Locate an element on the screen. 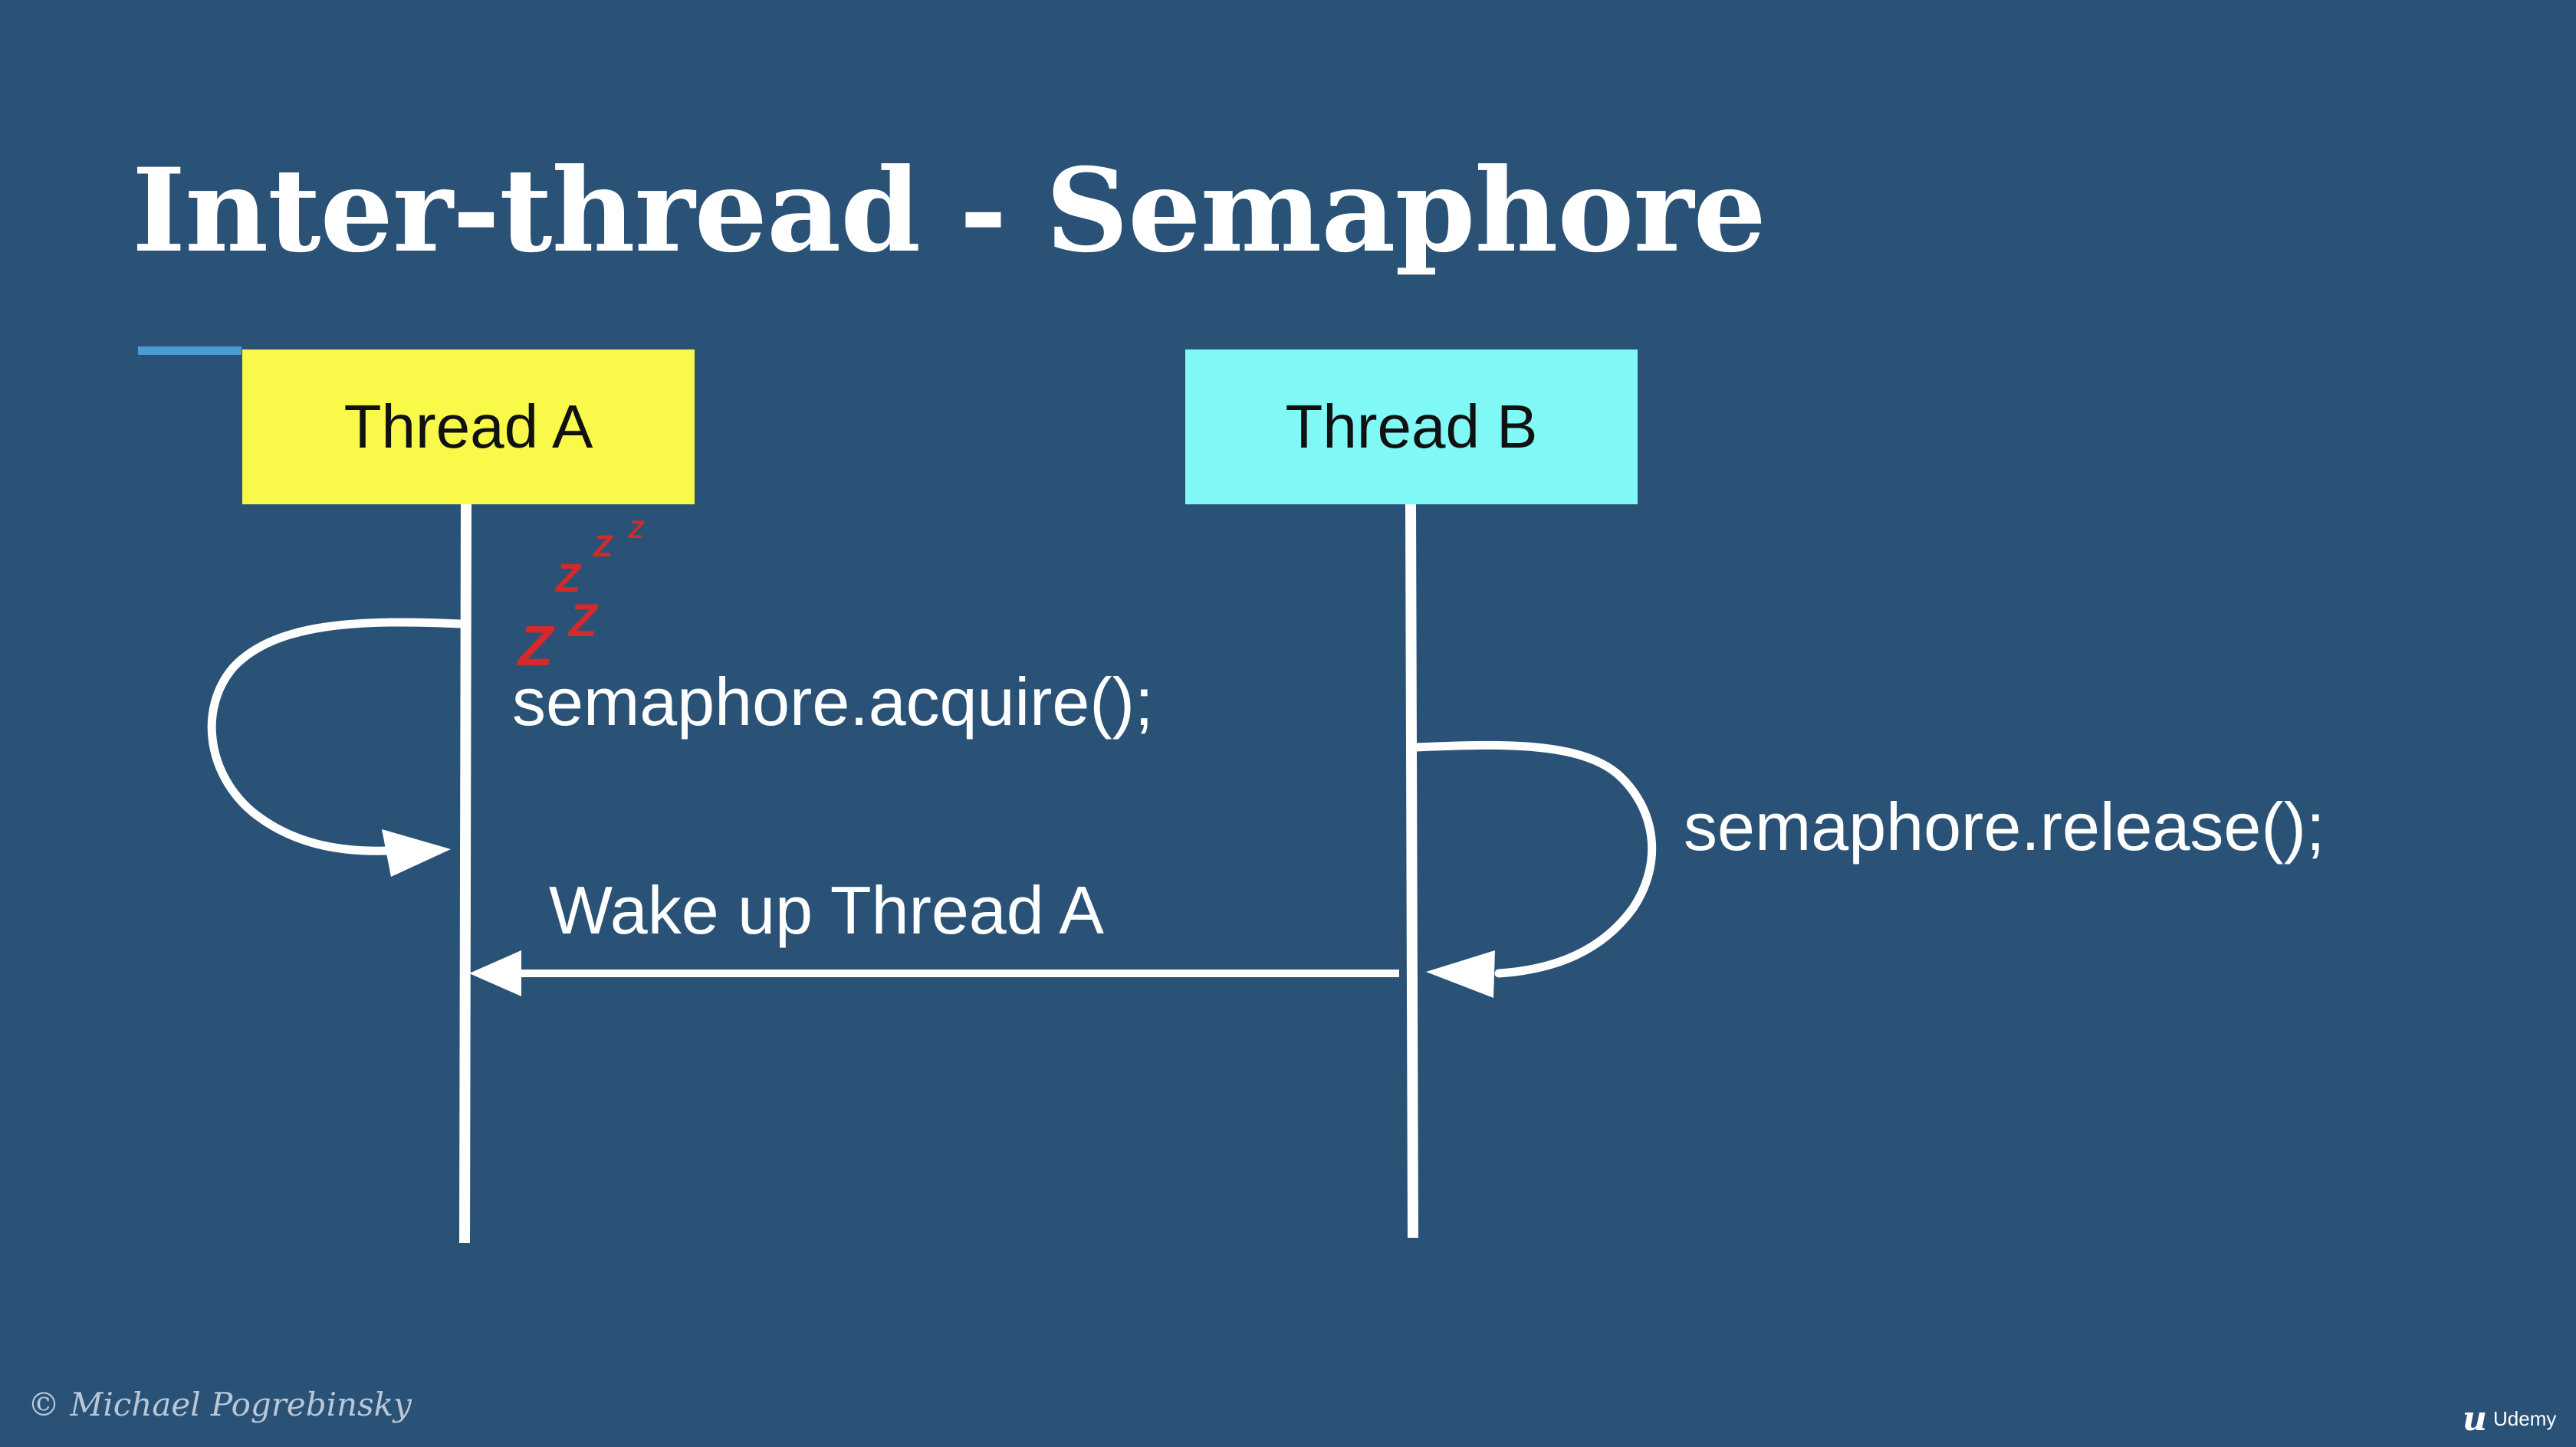  sleep-zzz-icon: Z Z Z Z Z is located at coordinates (581, 597).